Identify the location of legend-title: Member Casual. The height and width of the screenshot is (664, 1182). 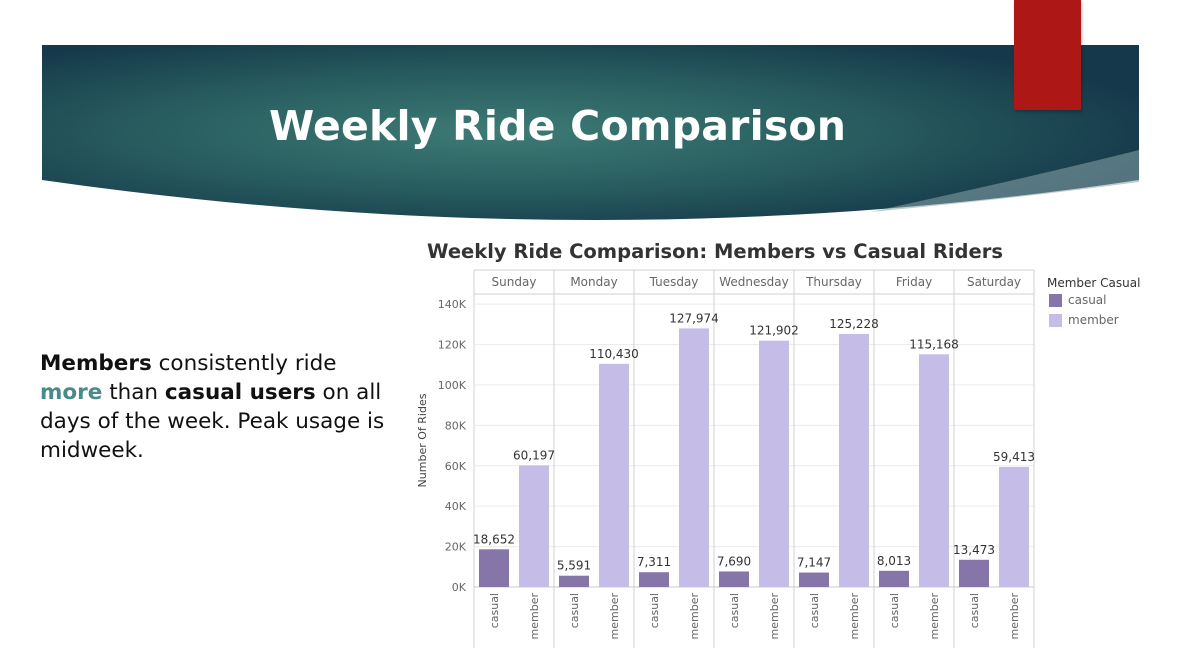
(1094, 283).